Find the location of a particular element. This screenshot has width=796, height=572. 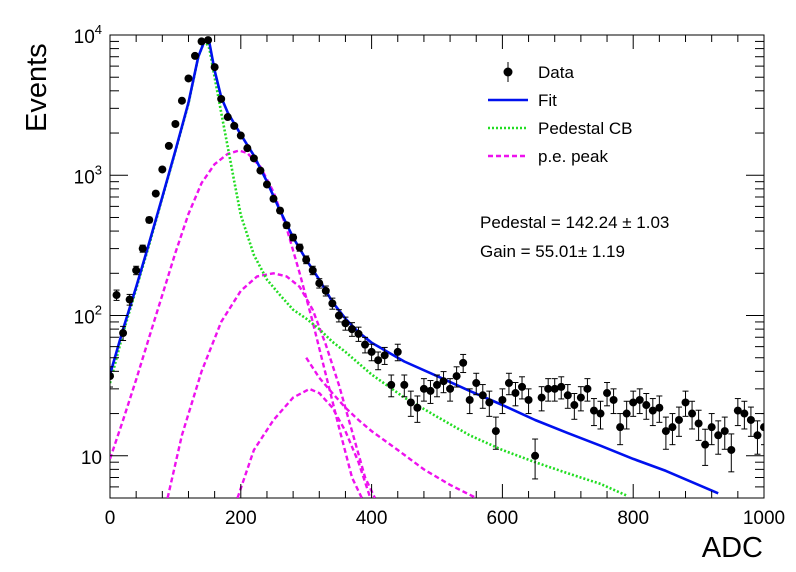

y-tick-label: 10² is located at coordinates (88, 316).